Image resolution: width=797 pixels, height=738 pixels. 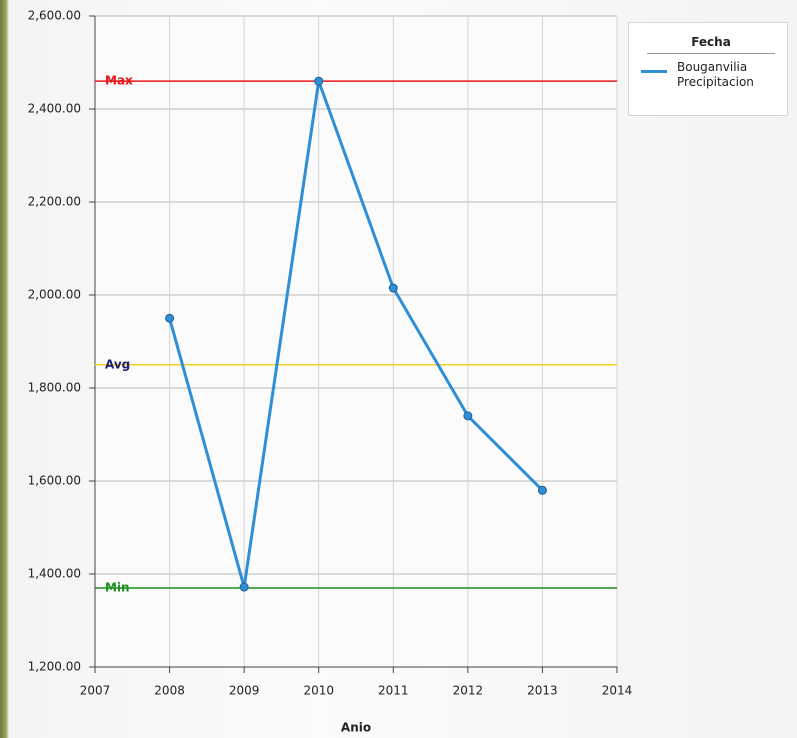 What do you see at coordinates (356, 728) in the screenshot?
I see `x-axis-label: Anio` at bounding box center [356, 728].